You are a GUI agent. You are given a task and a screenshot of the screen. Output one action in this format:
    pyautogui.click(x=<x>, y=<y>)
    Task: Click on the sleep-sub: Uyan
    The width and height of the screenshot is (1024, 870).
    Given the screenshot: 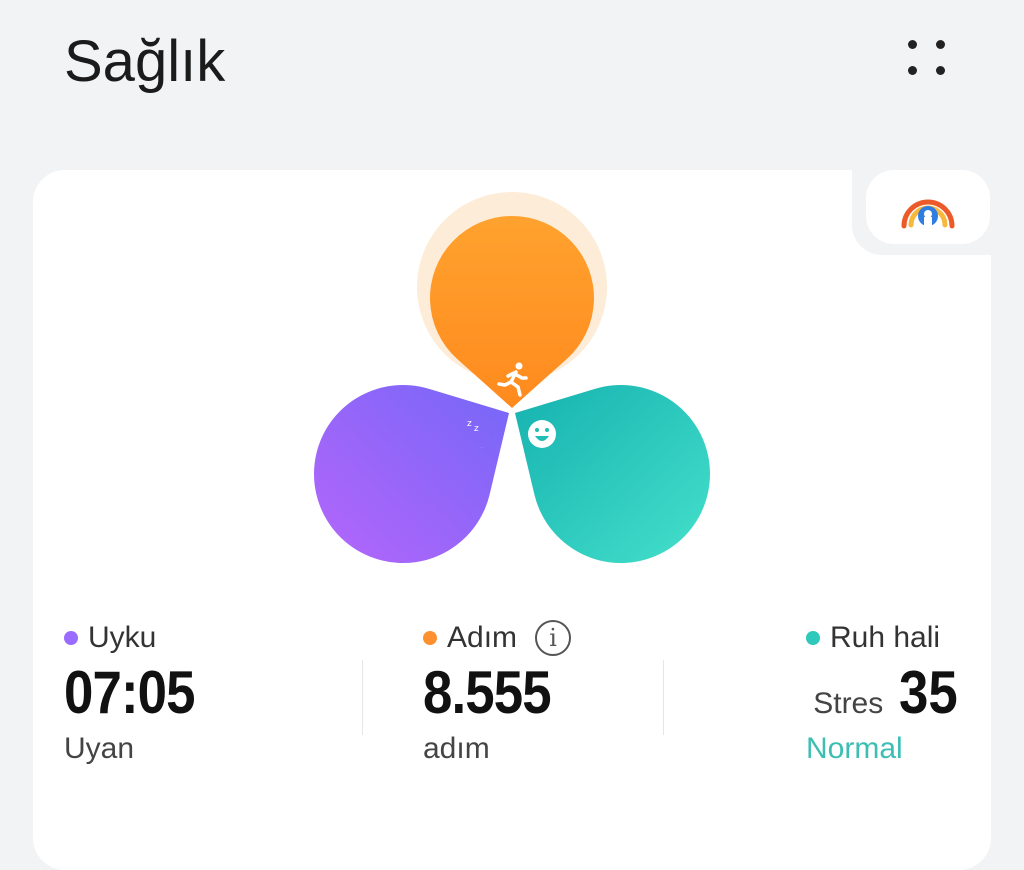 What is the action you would take?
    pyautogui.click(x=99, y=748)
    